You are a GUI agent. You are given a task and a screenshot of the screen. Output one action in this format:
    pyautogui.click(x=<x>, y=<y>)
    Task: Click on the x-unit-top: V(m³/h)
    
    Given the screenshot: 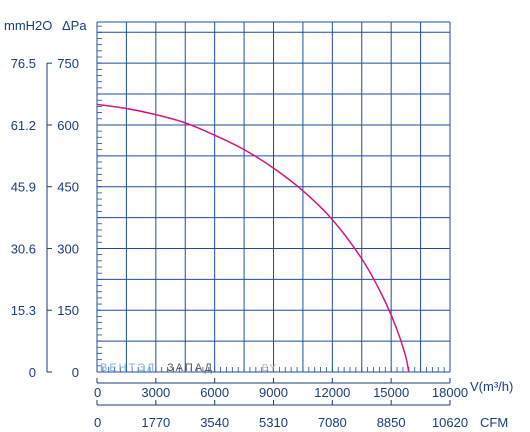 What is the action you would take?
    pyautogui.click(x=491, y=386)
    